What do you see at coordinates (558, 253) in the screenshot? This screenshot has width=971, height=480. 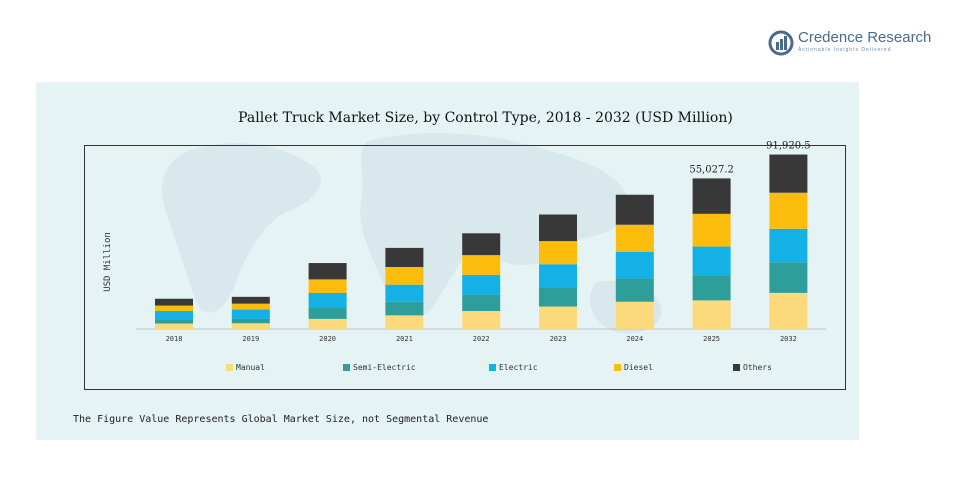 I see `bar-2023-diesel` at bounding box center [558, 253].